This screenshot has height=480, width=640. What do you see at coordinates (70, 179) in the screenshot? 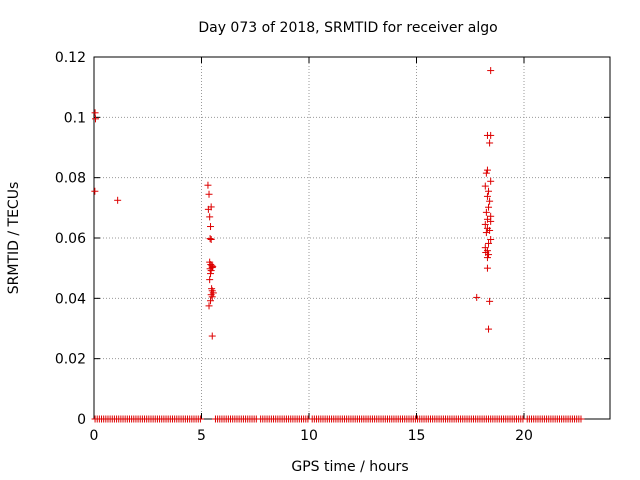
I see `y-tick-label: 0.08` at bounding box center [70, 179].